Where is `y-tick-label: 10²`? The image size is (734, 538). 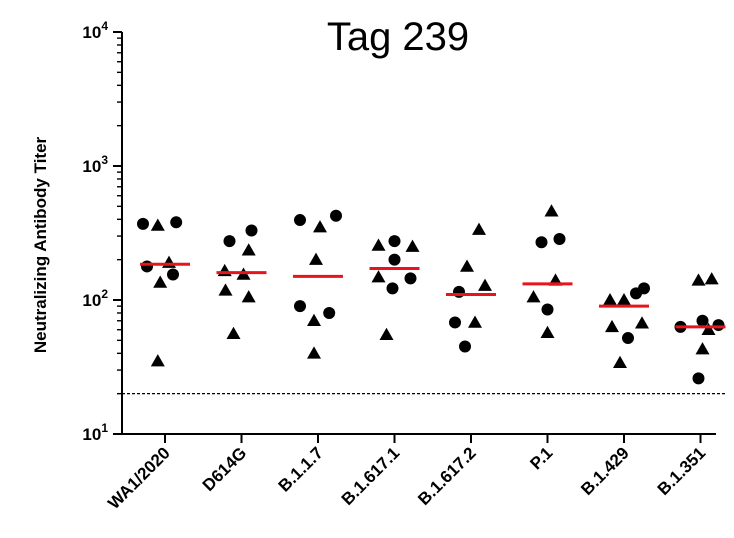
y-tick-label: 10² is located at coordinates (95, 298).